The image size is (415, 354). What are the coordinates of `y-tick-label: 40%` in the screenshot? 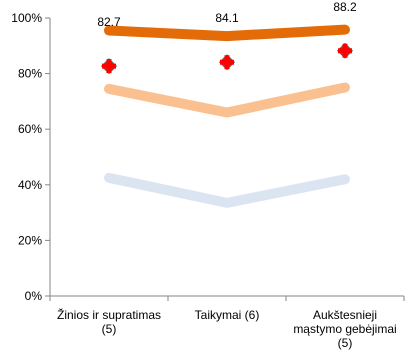 It's located at (30, 185).